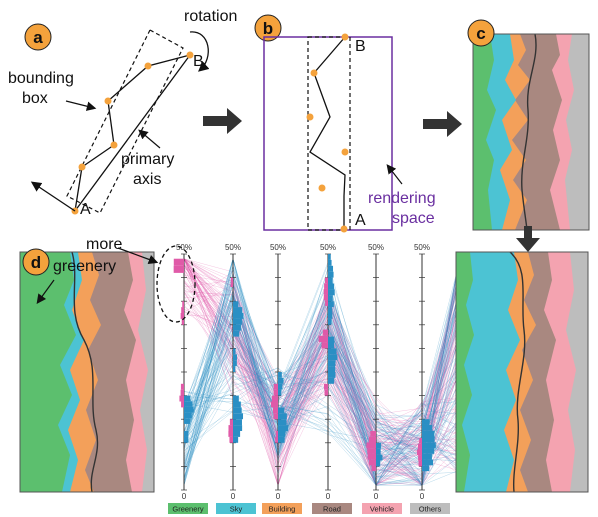 This screenshot has width=598, height=517. Describe the element at coordinates (53, 196) in the screenshot. I see `rotated-axis-arrow` at that location.